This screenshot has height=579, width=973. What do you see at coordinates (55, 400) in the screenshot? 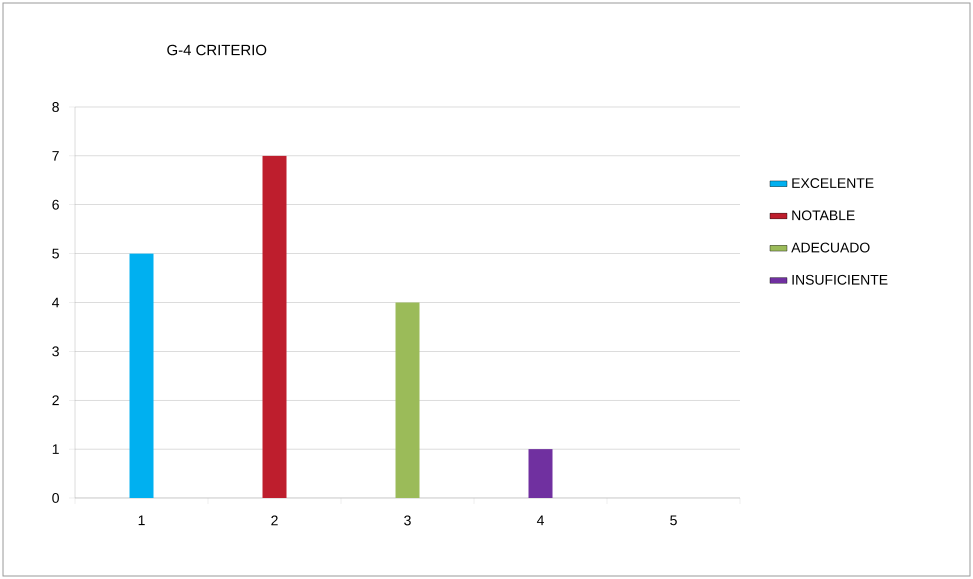
I see `y-tick-label: 2` at bounding box center [55, 400].